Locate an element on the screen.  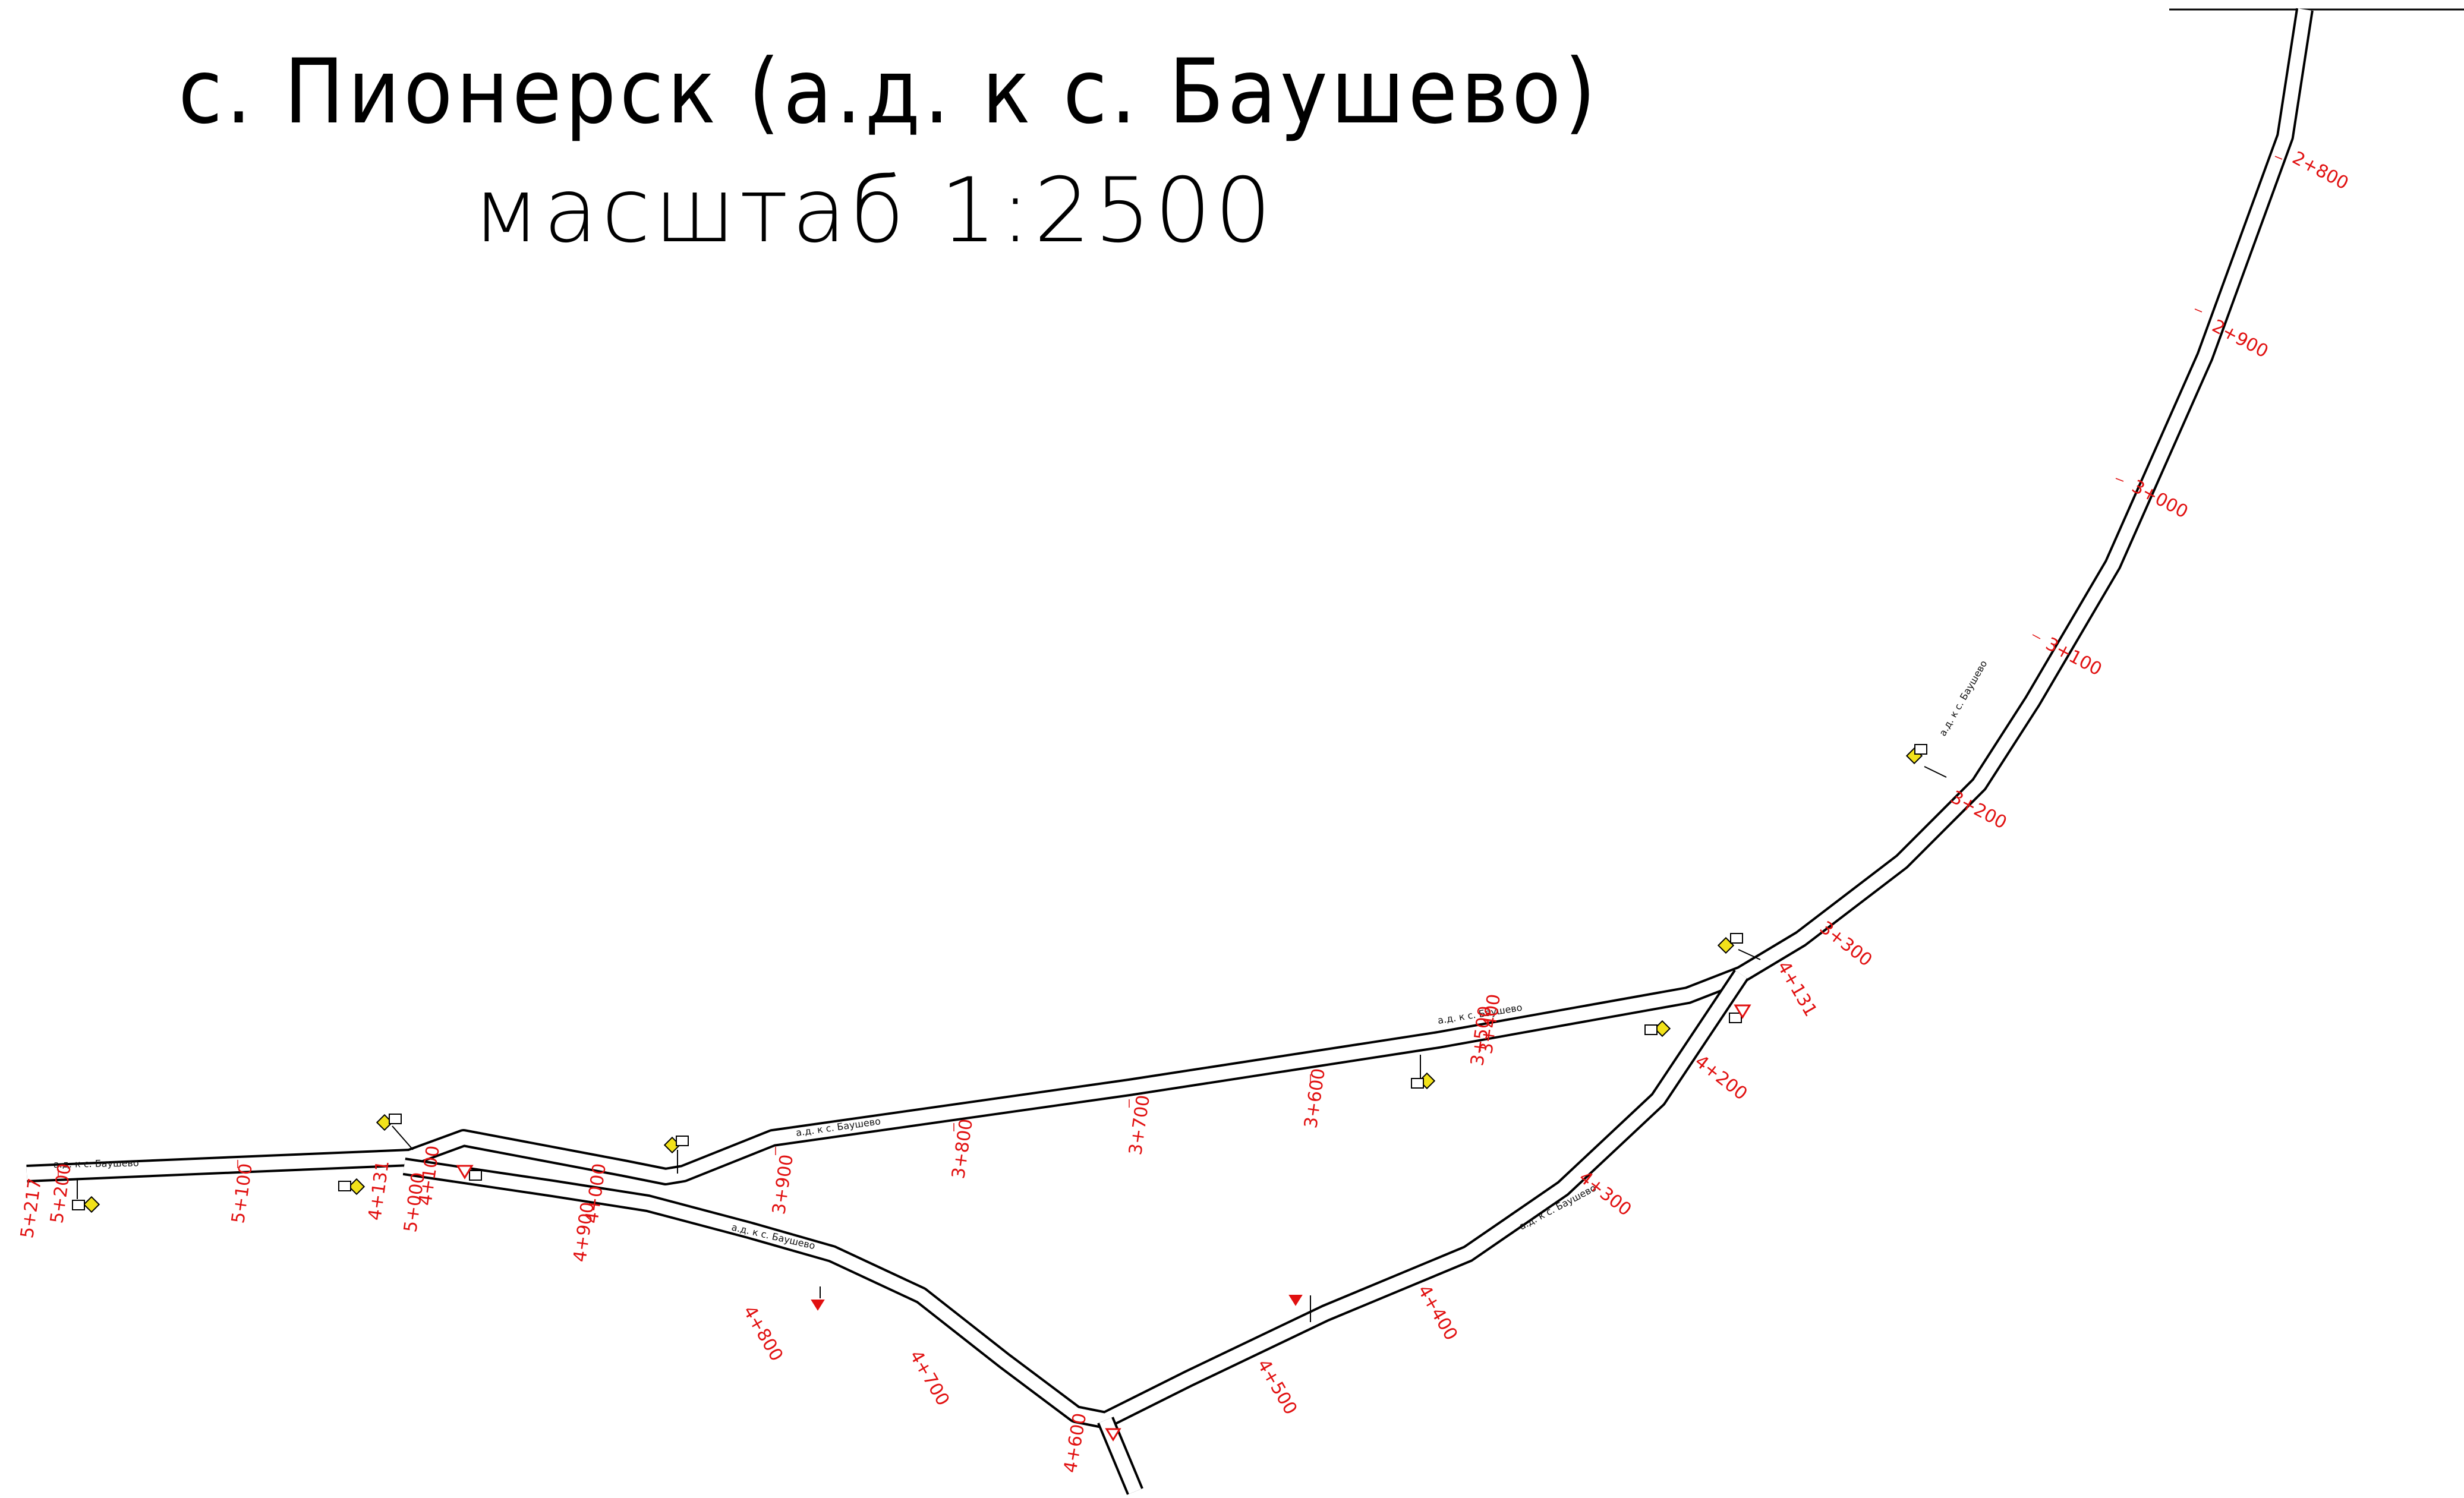
map-scale: масштаб 1:2500 is located at coordinates (873, 211).